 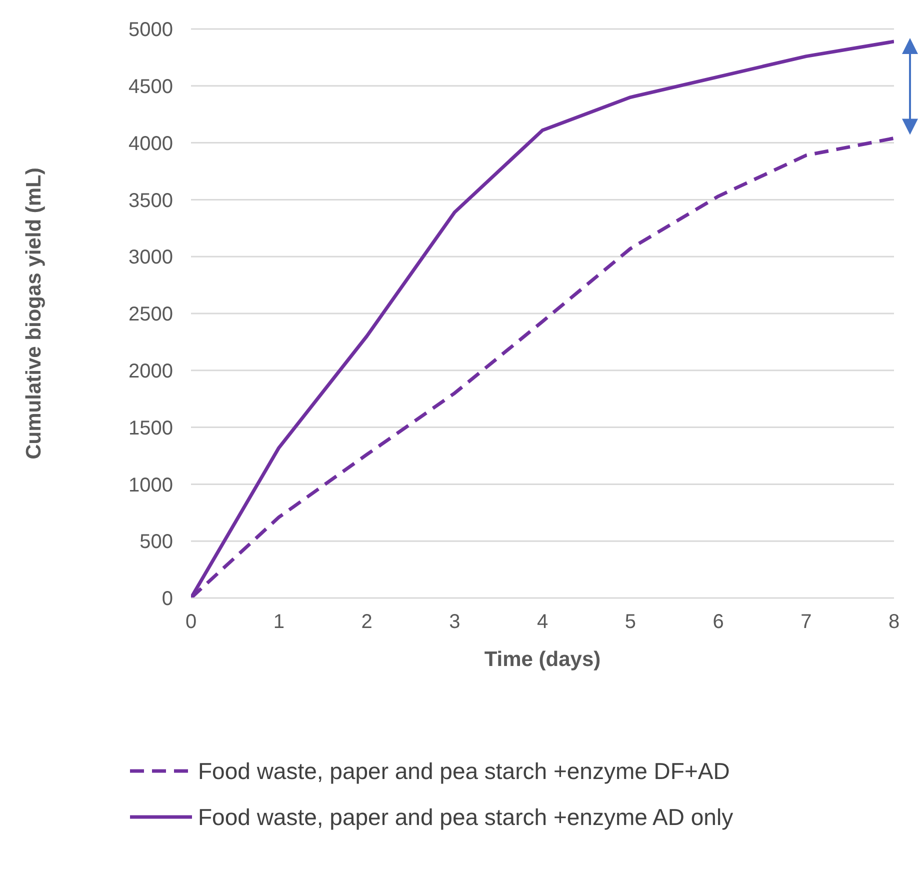 I want to click on x-tick-label: 6, so click(x=718, y=622).